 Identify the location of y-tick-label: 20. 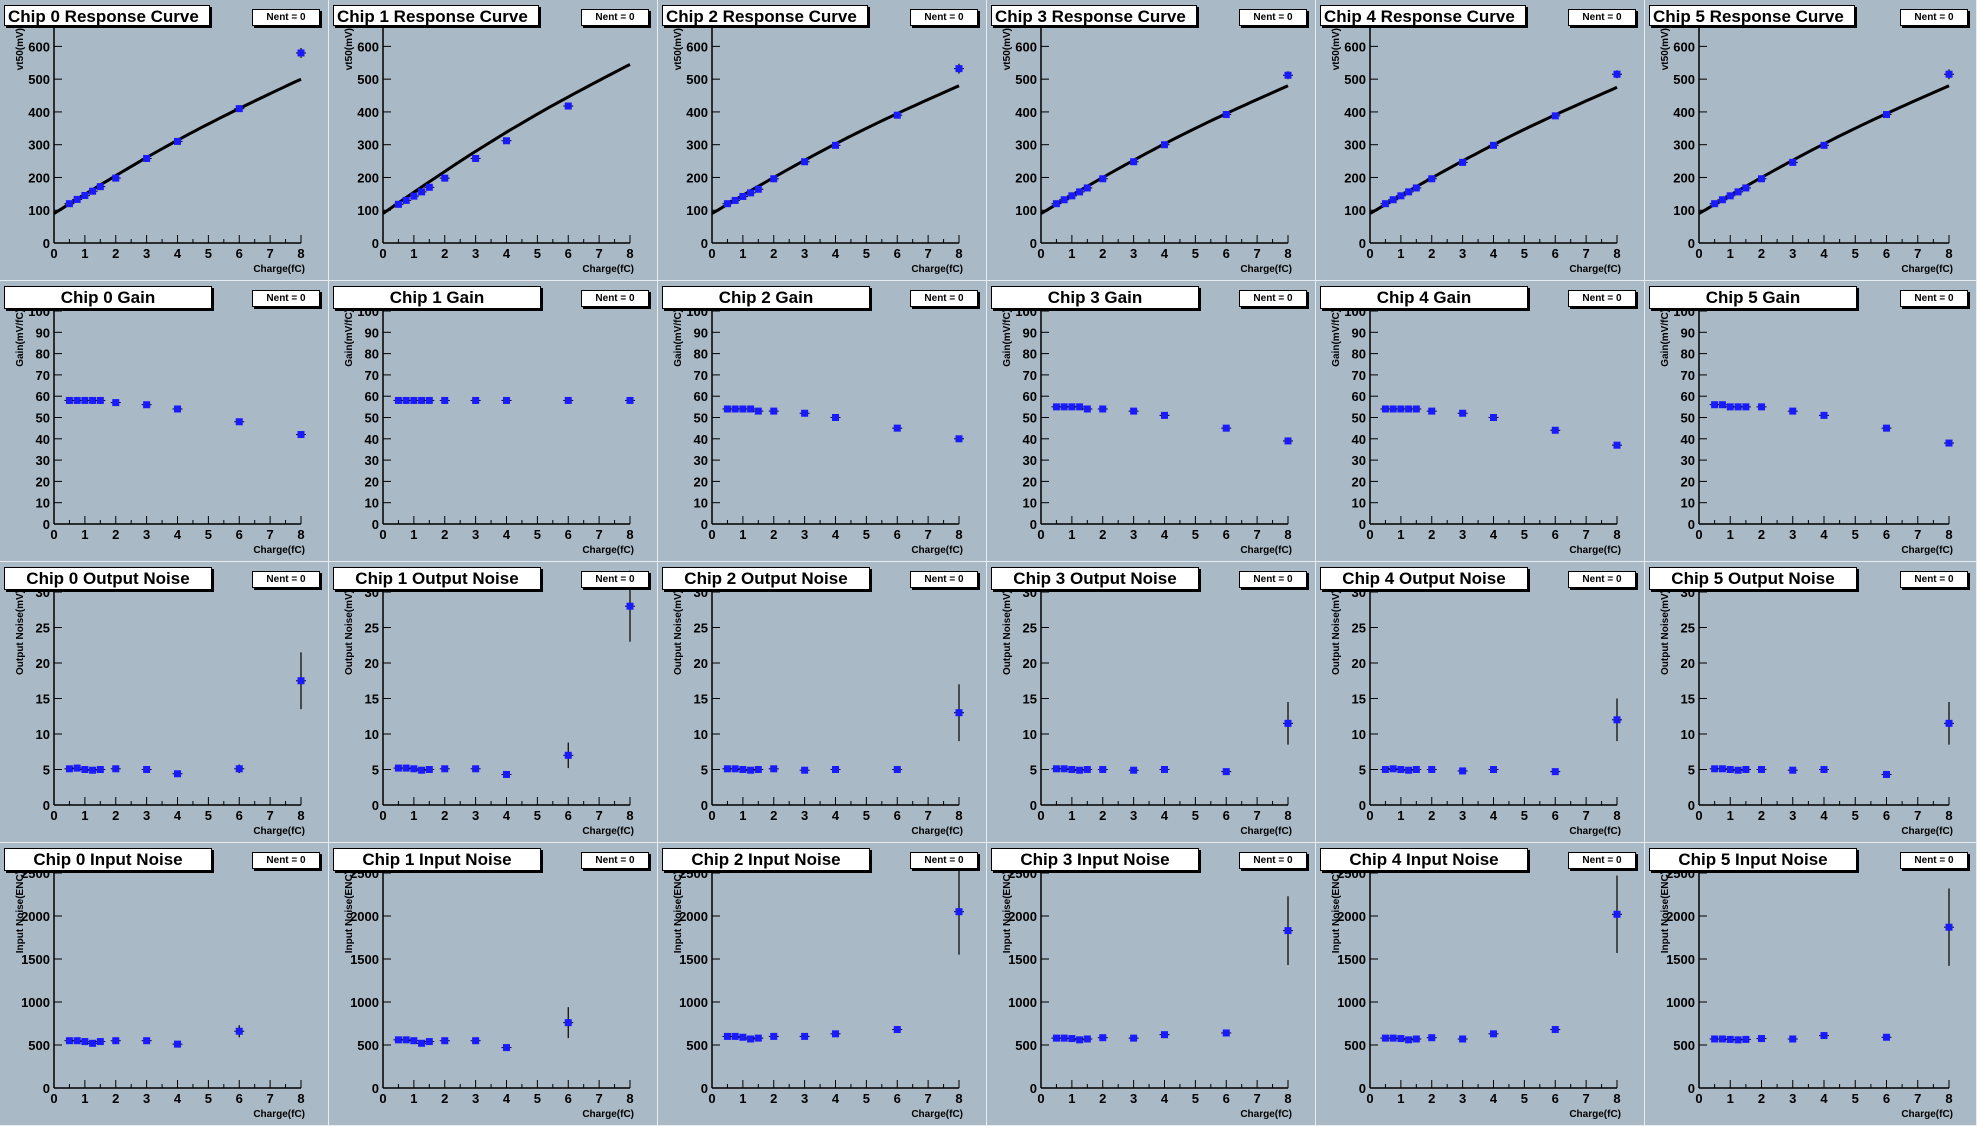
(1030, 663).